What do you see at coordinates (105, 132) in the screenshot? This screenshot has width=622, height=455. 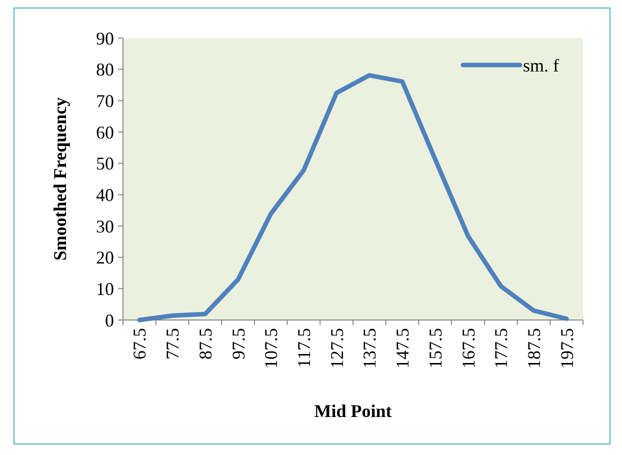 I see `y-tick-label: 60` at bounding box center [105, 132].